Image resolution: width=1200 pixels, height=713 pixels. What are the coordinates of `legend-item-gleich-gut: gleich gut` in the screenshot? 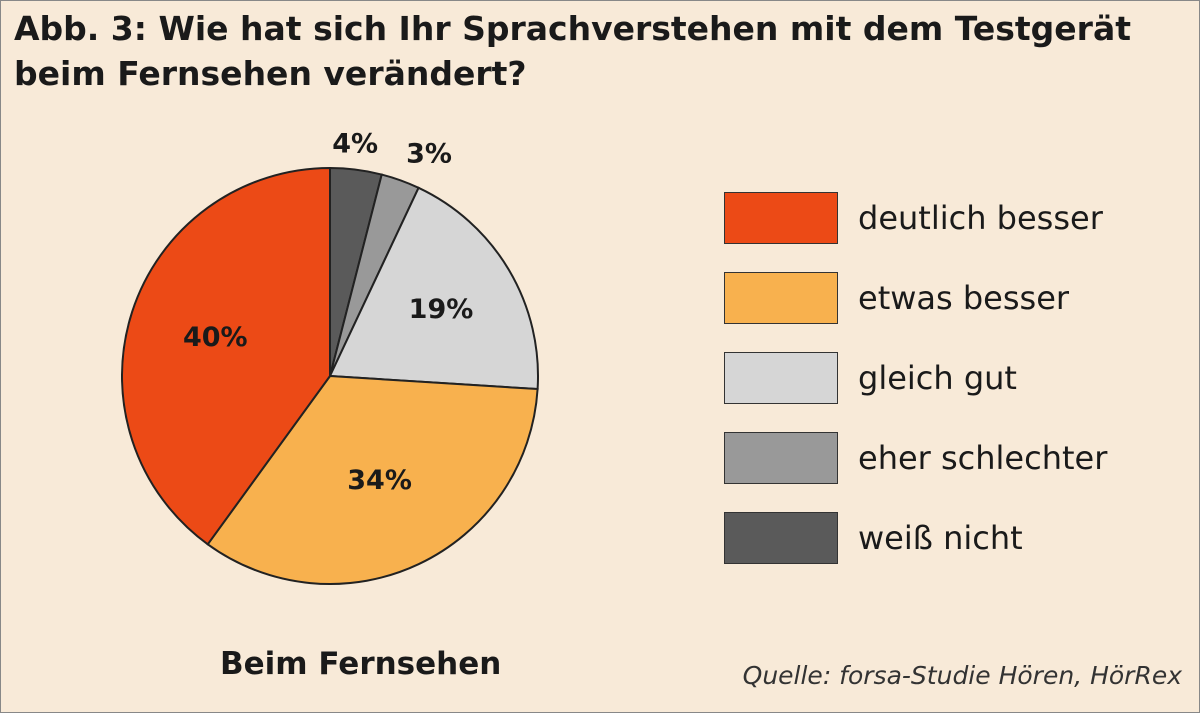 It's located at (944, 379).